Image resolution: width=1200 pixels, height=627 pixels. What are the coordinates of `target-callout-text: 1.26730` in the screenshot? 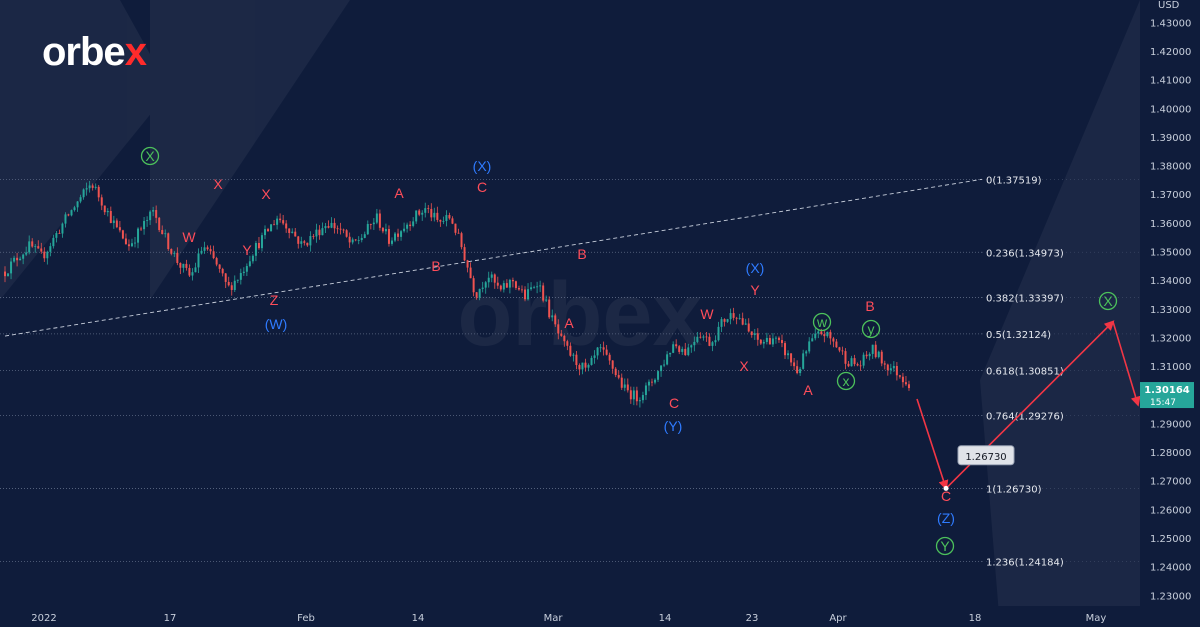 It's located at (985, 457).